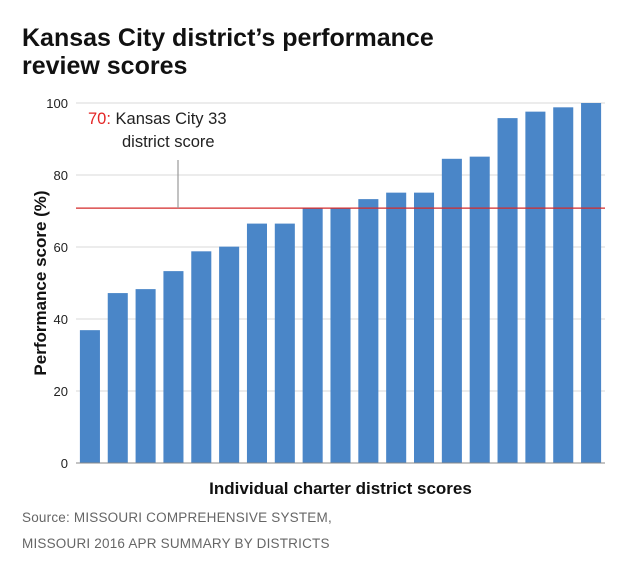  What do you see at coordinates (340, 159) in the screenshot?
I see `reference-line-group: 70: Kansas City 33 district score` at bounding box center [340, 159].